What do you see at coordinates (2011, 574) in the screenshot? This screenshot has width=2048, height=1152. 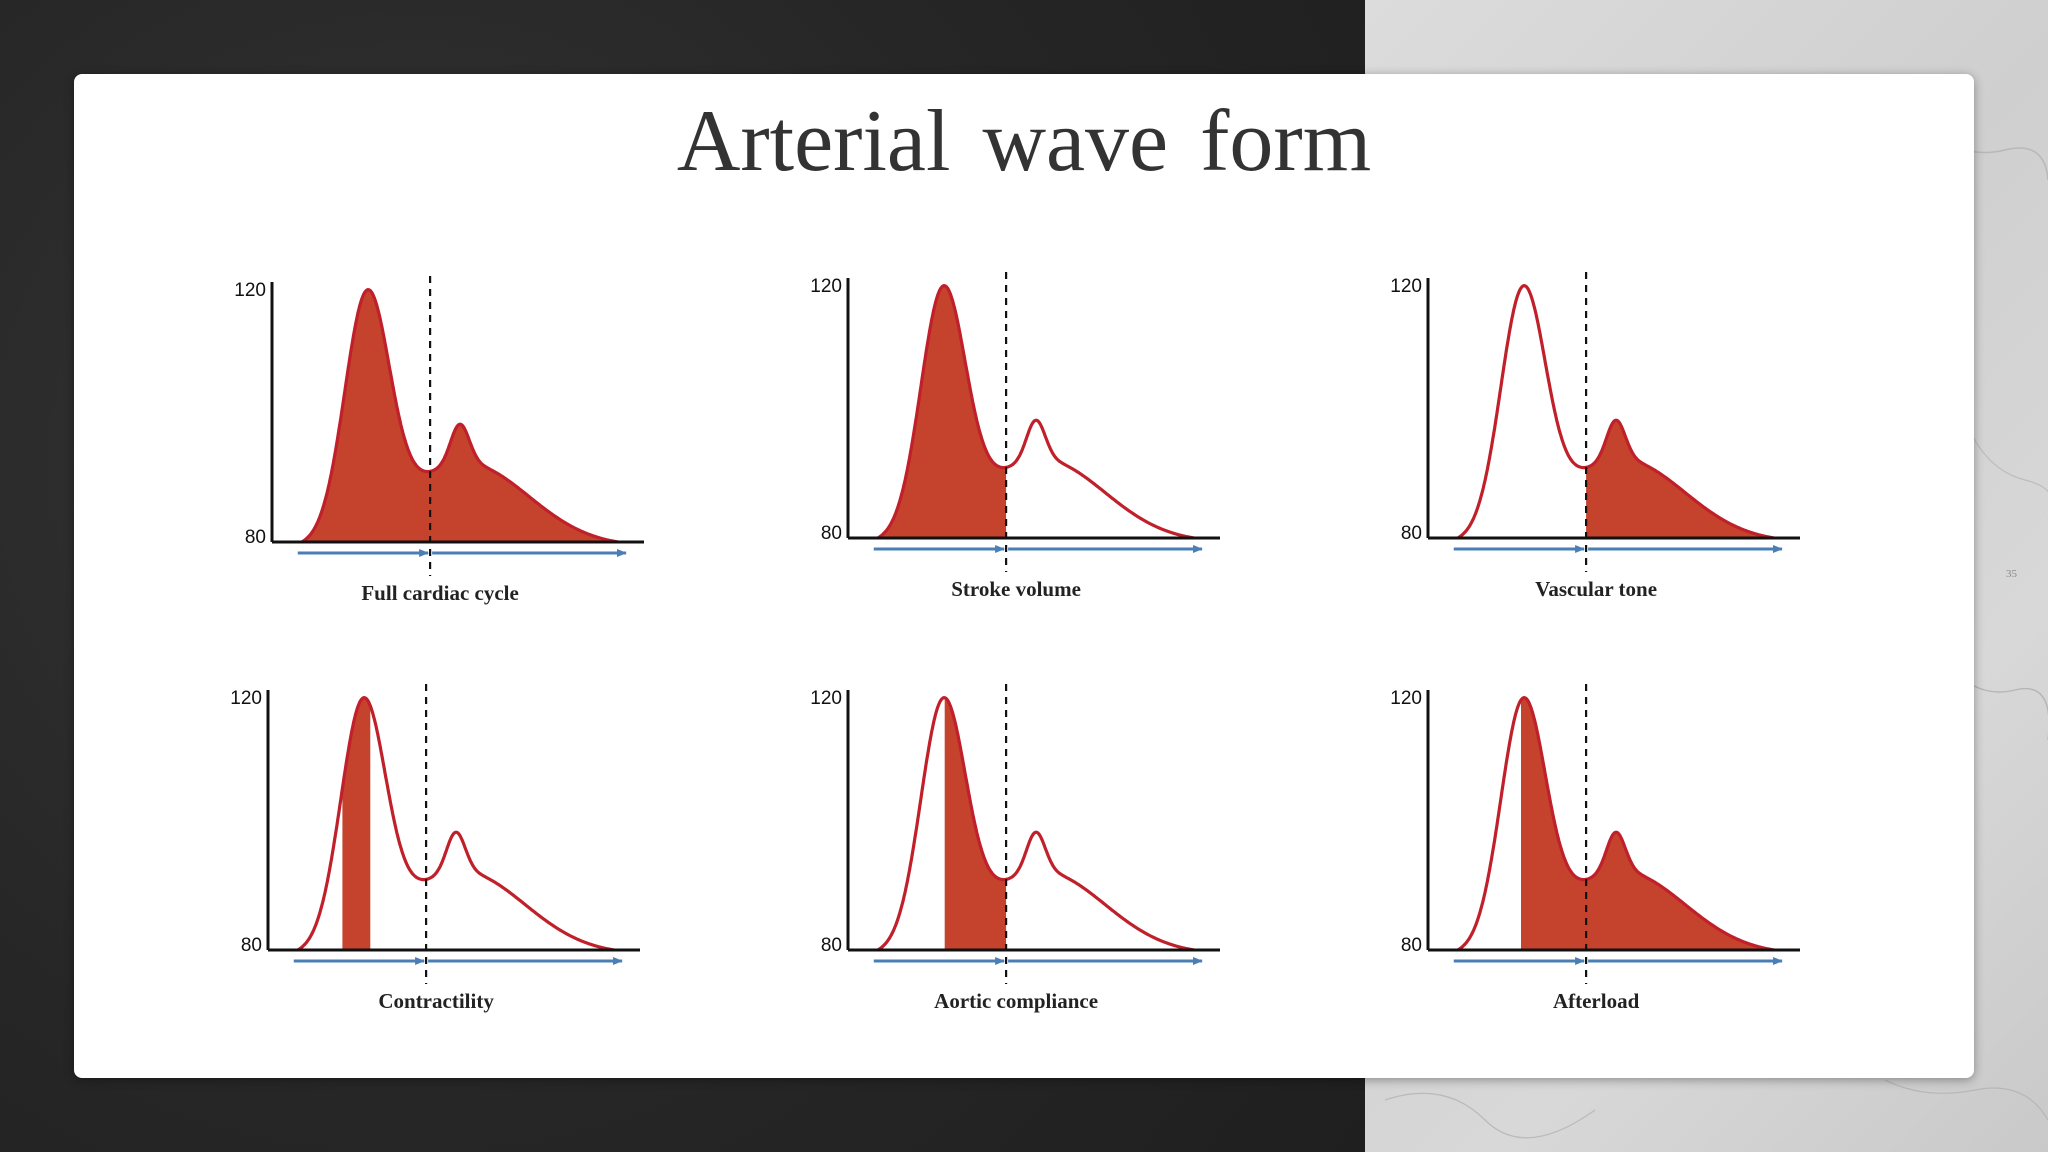 I see `page-number: 35` at bounding box center [2011, 574].